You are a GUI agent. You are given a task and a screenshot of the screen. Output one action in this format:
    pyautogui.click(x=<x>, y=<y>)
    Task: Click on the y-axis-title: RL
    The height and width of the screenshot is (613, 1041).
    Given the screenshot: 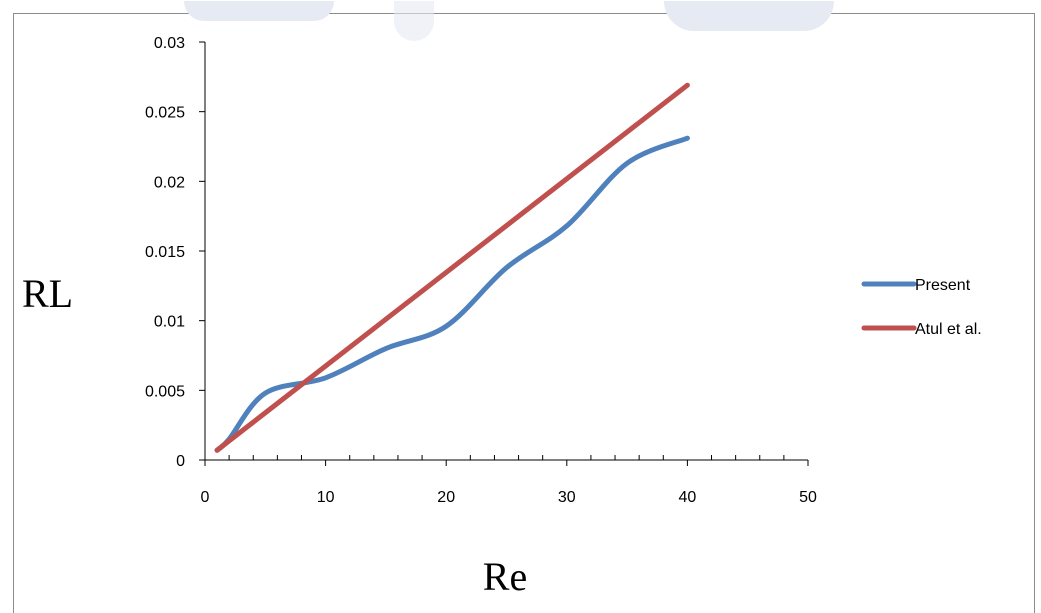 What is the action you would take?
    pyautogui.click(x=47, y=293)
    